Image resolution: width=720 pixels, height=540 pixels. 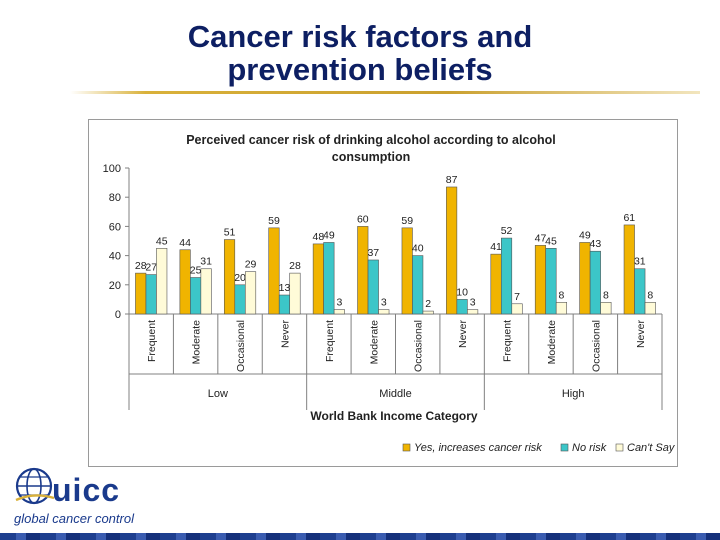 I want to click on data-label: 40, so click(x=418, y=249).